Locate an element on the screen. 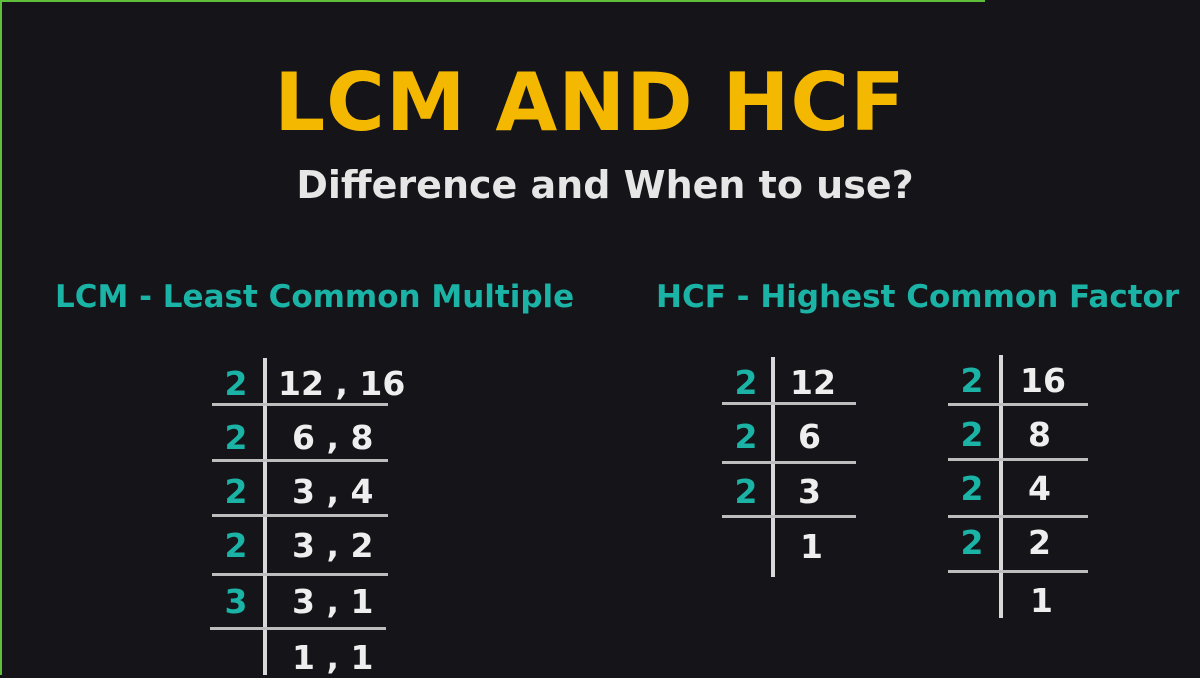 The width and height of the screenshot is (1200, 678). hcf-quotient: 2 is located at coordinates (1039, 542).